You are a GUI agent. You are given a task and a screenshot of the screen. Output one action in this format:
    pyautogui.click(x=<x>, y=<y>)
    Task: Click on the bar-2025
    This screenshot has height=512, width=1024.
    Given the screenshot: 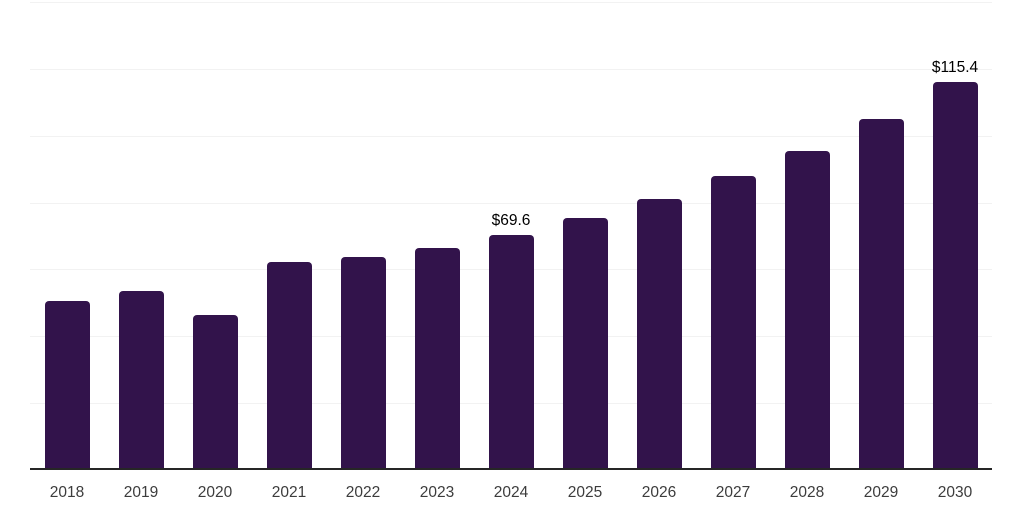 What is the action you would take?
    pyautogui.click(x=585, y=342)
    